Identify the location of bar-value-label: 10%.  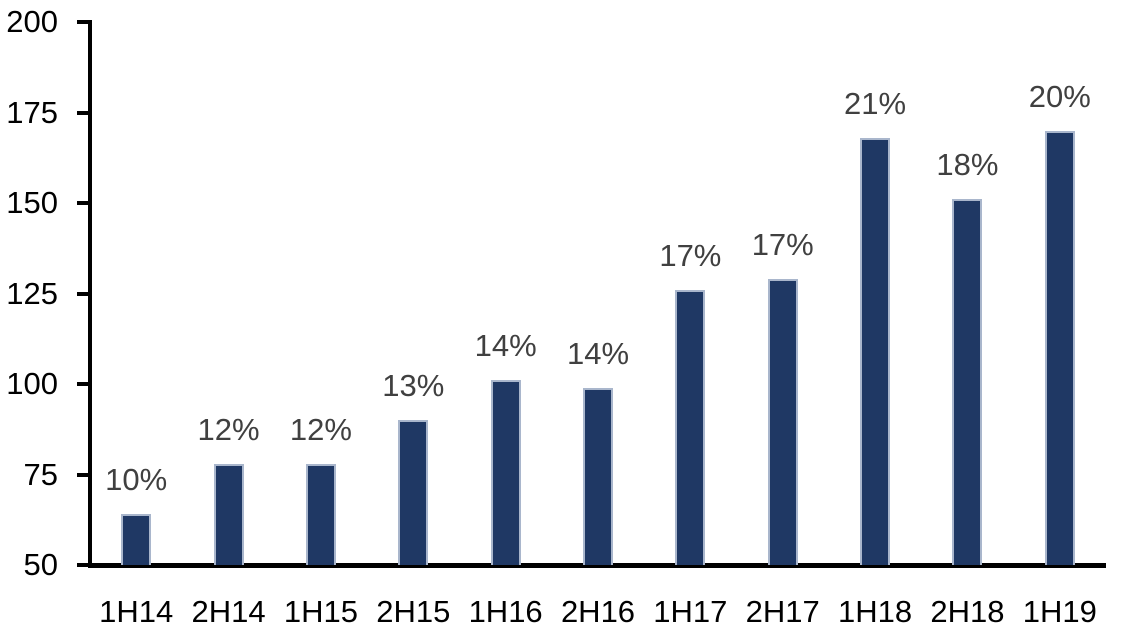
(136, 480).